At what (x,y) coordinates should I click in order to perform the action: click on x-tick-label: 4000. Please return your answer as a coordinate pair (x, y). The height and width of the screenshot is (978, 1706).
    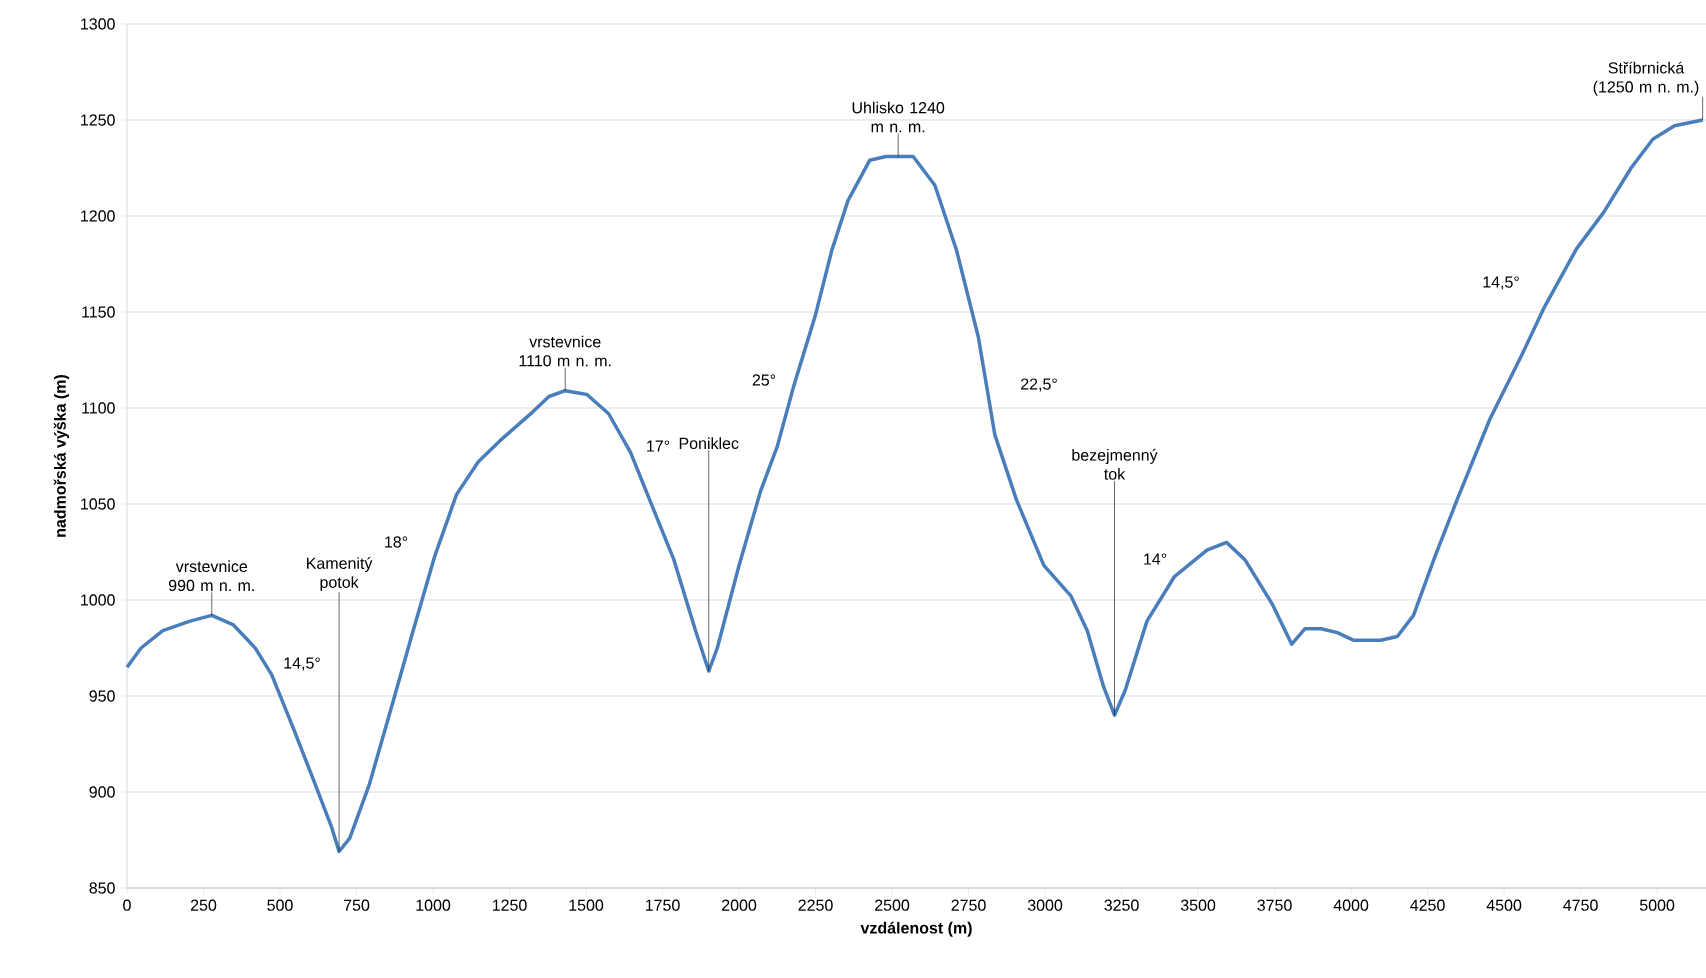
    Looking at the image, I should click on (1351, 905).